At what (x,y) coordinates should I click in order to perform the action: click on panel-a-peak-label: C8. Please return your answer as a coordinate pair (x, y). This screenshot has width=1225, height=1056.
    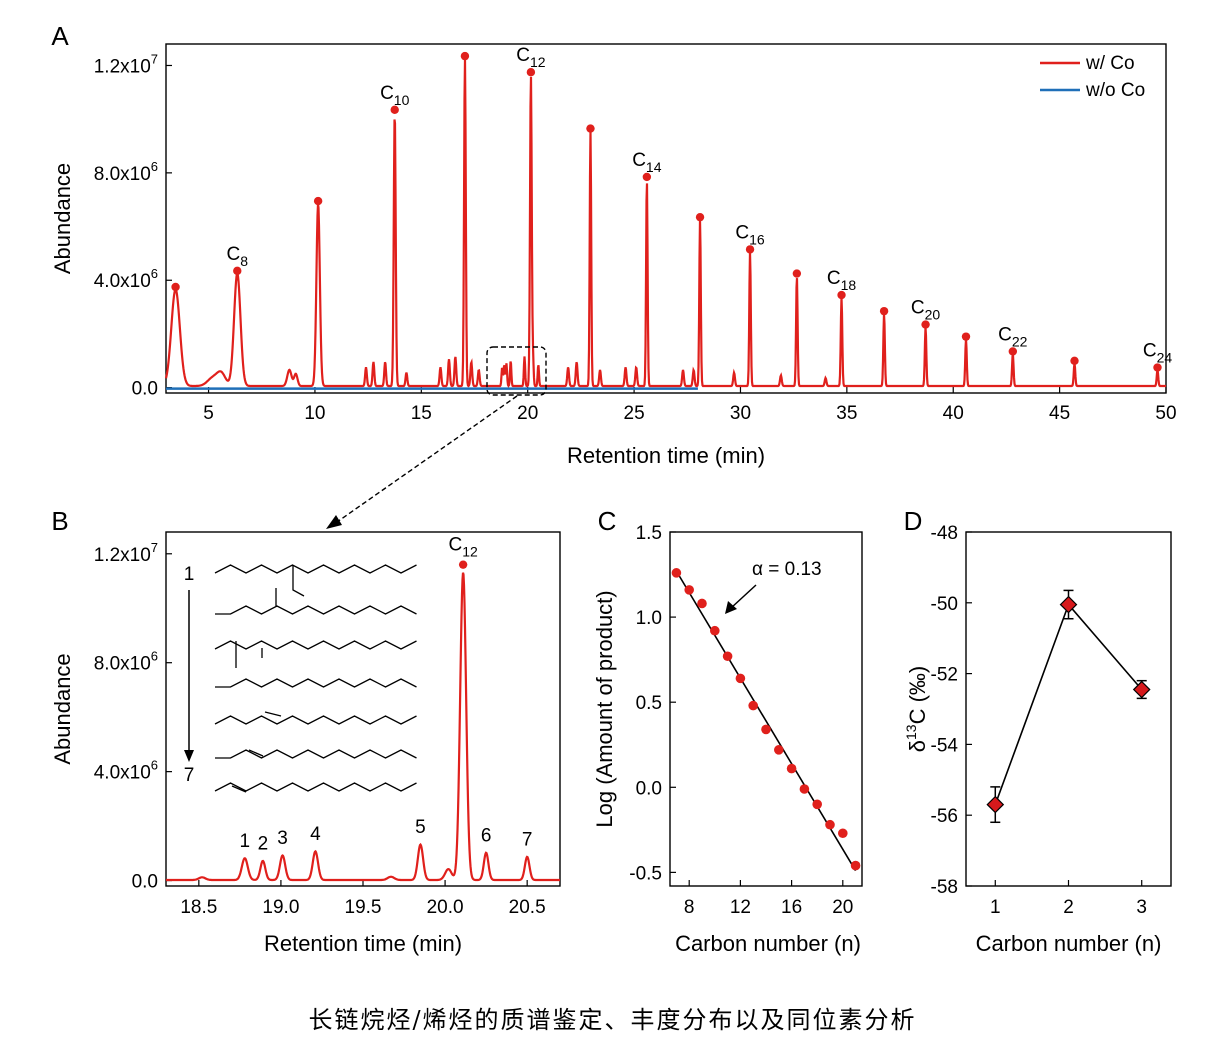
    Looking at the image, I should click on (238, 256).